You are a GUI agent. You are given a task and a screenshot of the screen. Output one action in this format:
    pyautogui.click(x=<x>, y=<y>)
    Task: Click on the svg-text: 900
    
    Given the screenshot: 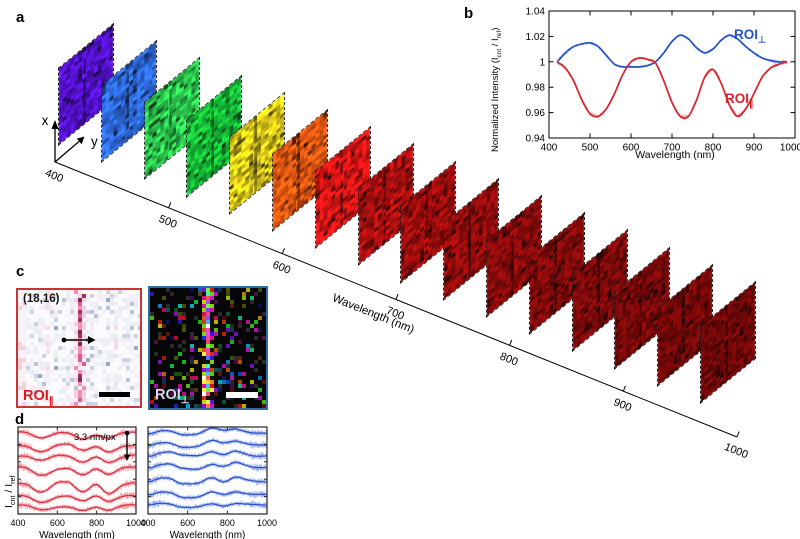 What is the action you would take?
    pyautogui.click(x=754, y=148)
    